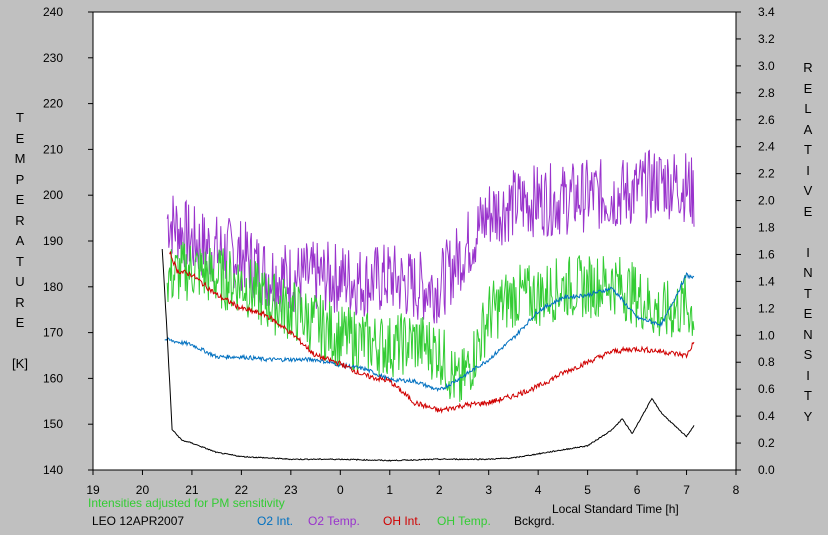  Describe the element at coordinates (766, 201) in the screenshot. I see `y-right-tick-label: 2.0` at that location.